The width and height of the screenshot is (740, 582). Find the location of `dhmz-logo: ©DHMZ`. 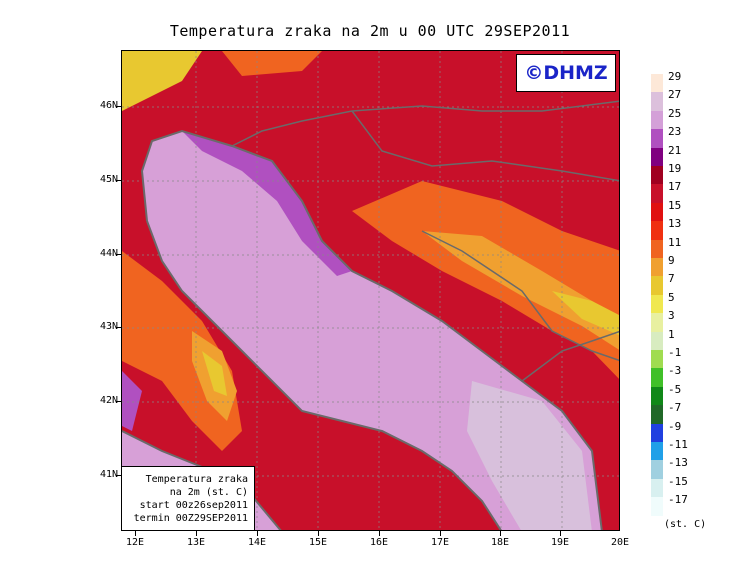

dhmz-logo: ©DHMZ is located at coordinates (566, 73).